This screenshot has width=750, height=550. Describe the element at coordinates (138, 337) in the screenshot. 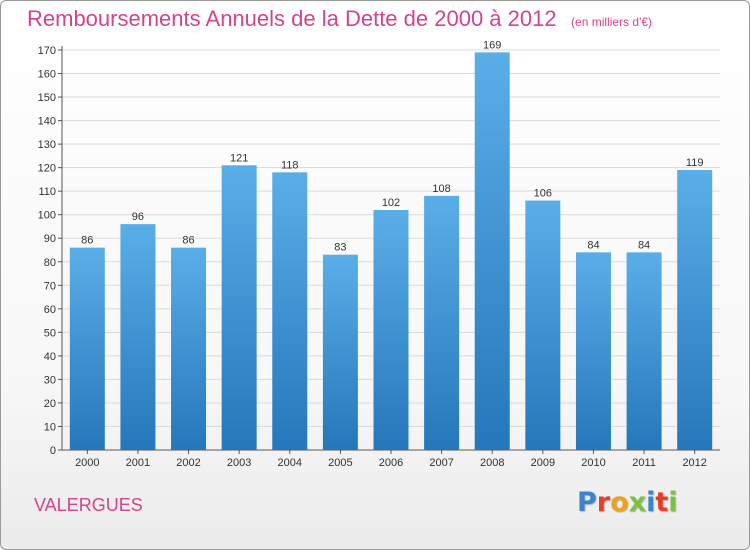

I see `bar-2001` at that location.